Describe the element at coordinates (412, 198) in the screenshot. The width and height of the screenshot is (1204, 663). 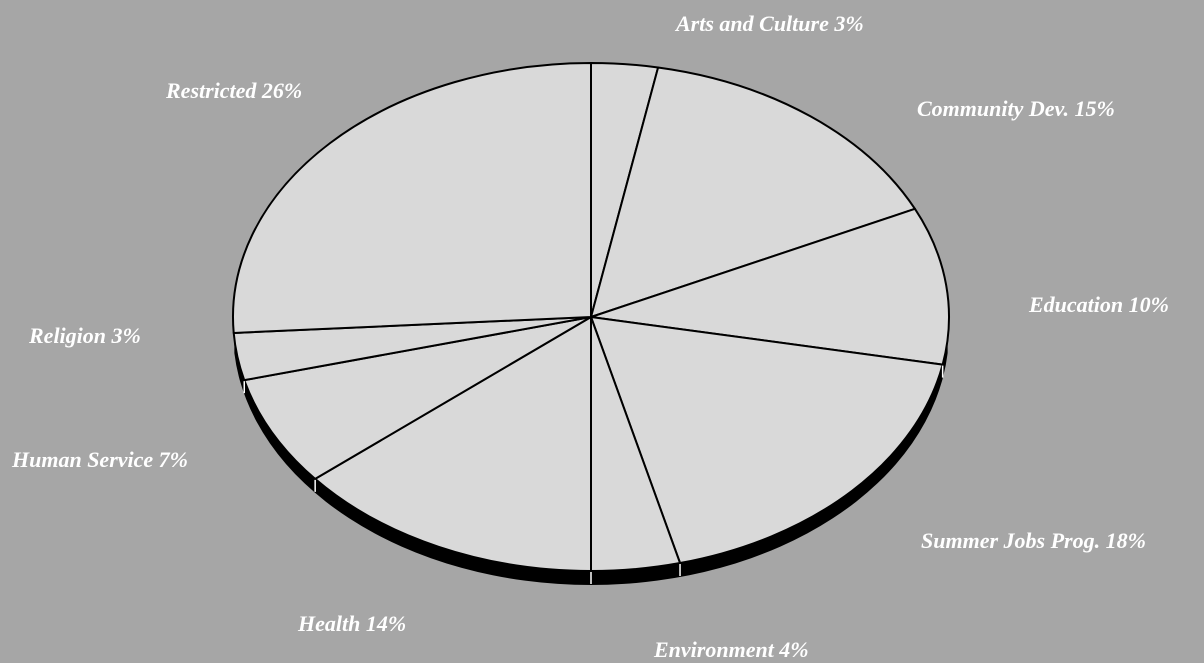
I see `pie-slice-restricted` at that location.